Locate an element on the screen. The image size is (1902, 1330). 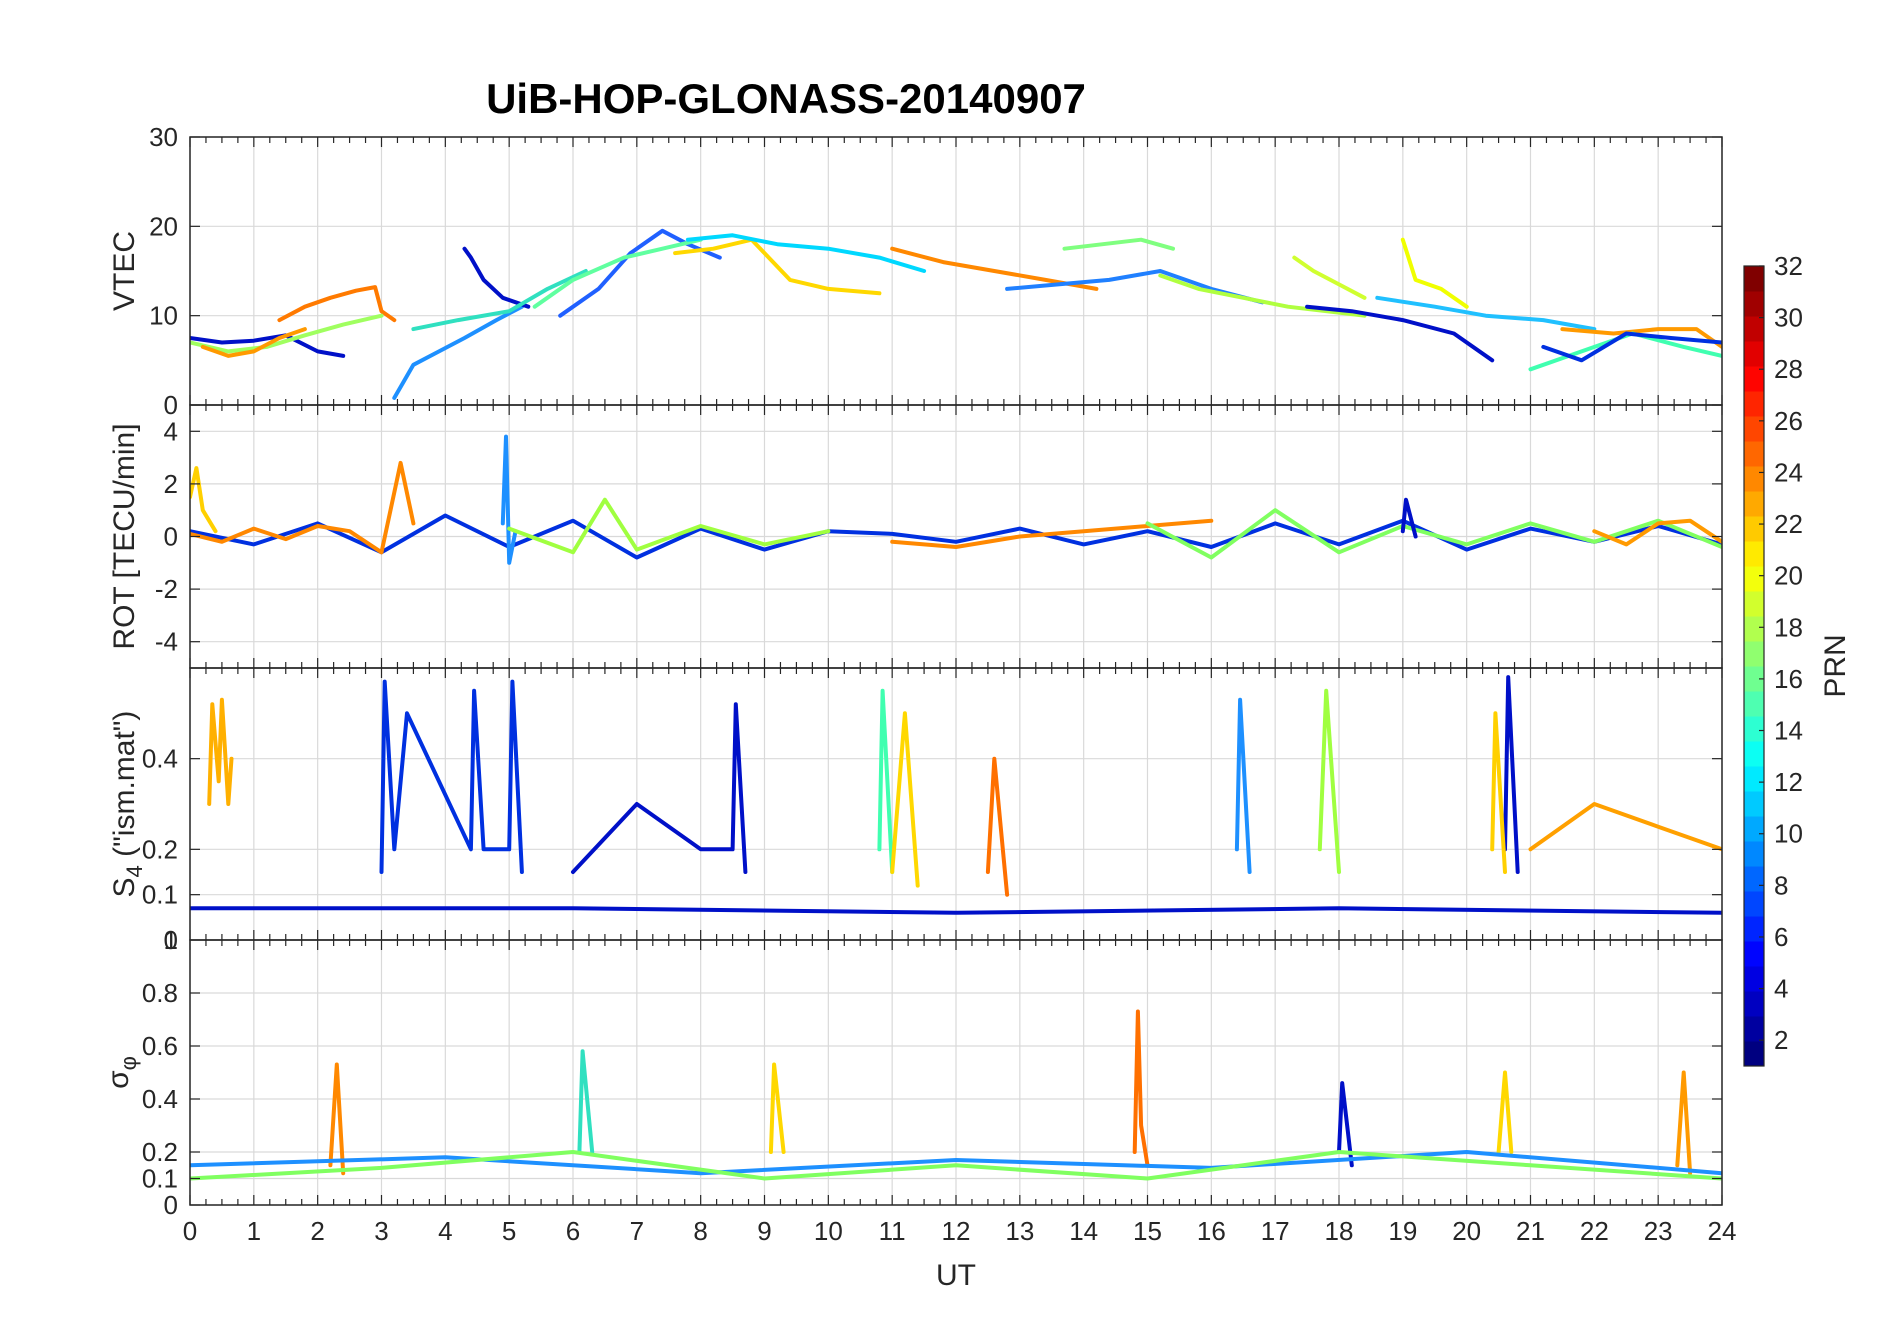
y-axis-label: S4 ("ism.mat") is located at coordinates (127, 804).